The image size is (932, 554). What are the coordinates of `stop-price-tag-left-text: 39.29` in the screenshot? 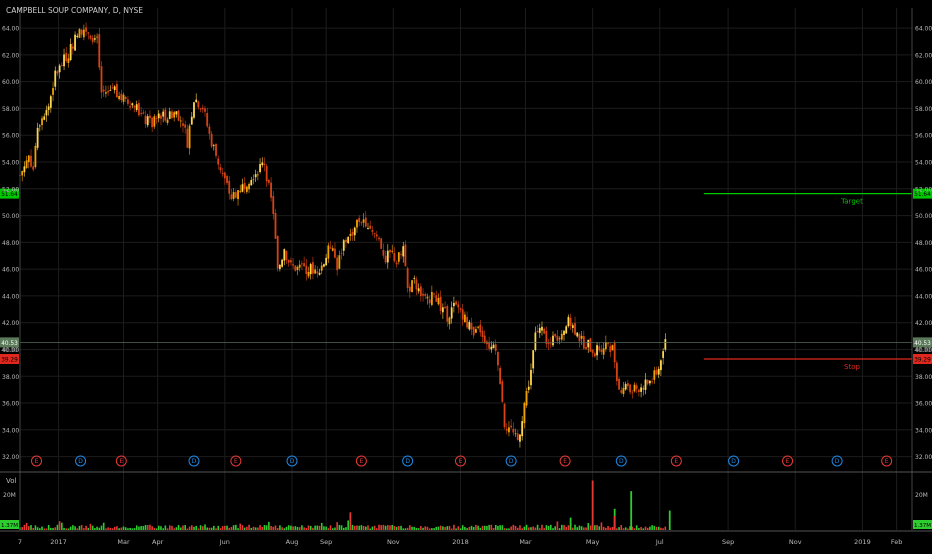 It's located at (9, 360).